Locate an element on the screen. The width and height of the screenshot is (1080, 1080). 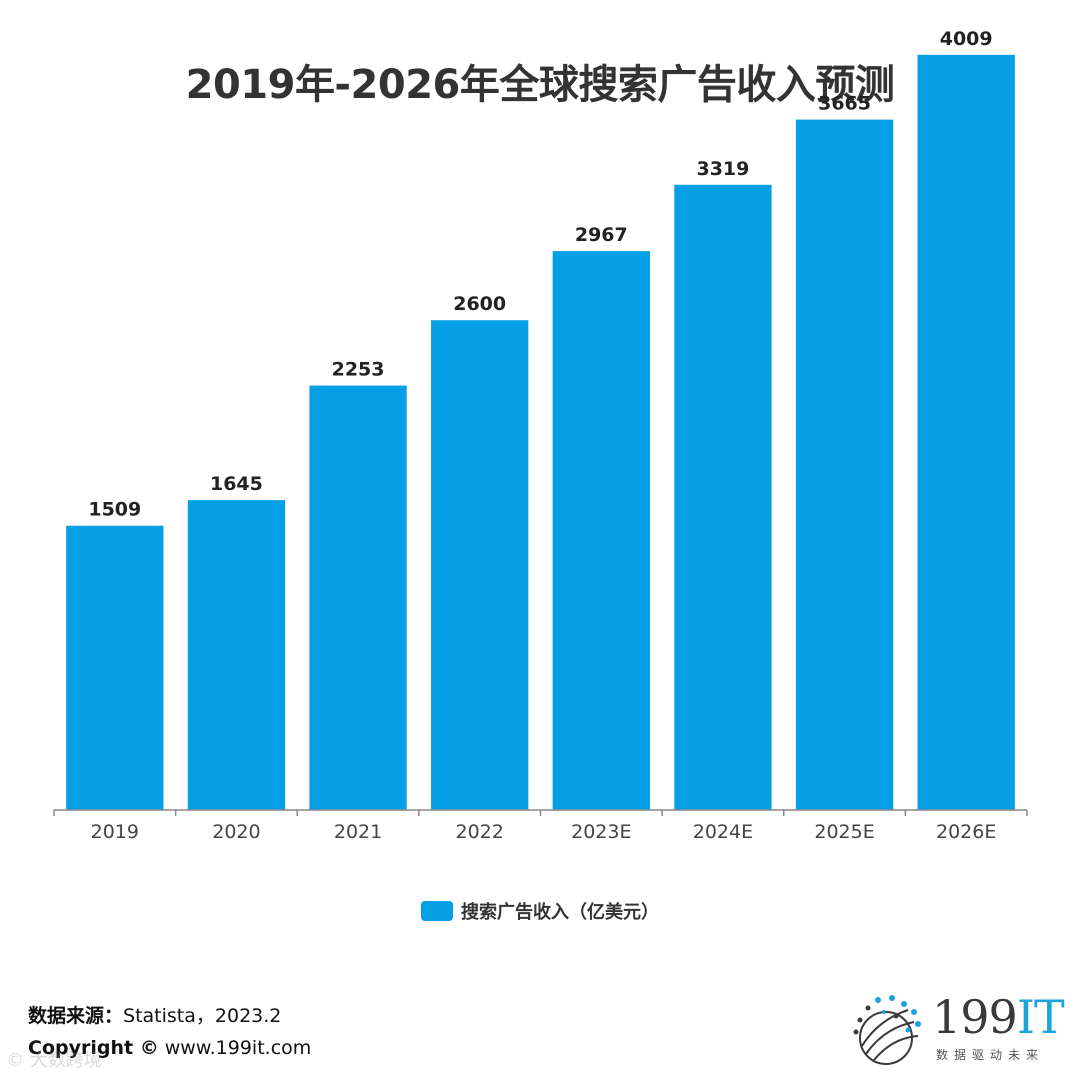
copyright-url: www.199it.com is located at coordinates (238, 1048).